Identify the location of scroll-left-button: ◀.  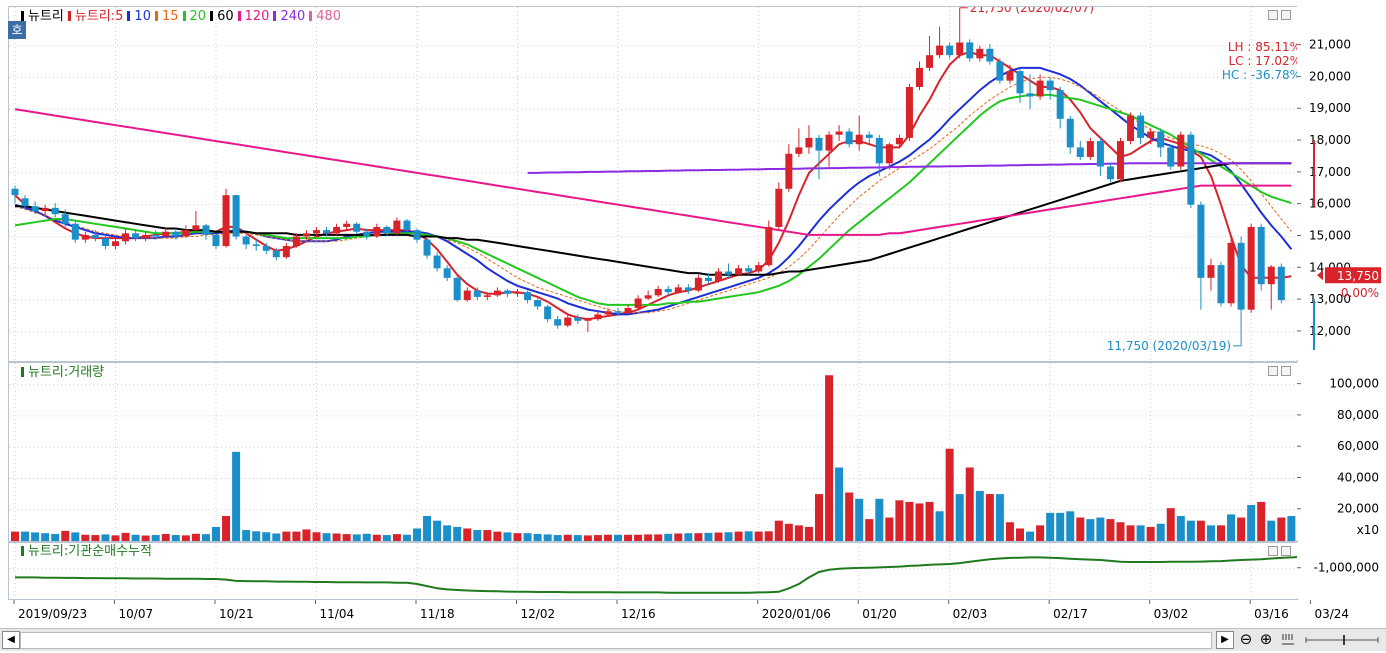
(11, 640).